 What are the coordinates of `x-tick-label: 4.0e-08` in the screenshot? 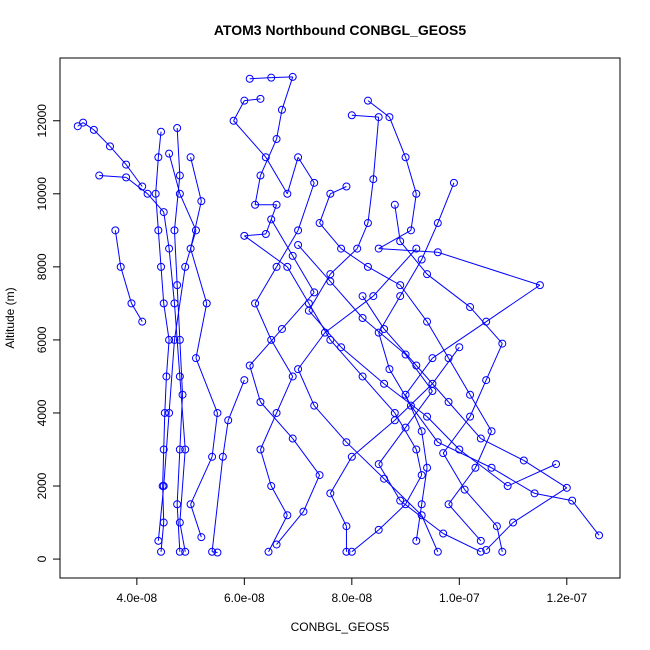 It's located at (137, 598).